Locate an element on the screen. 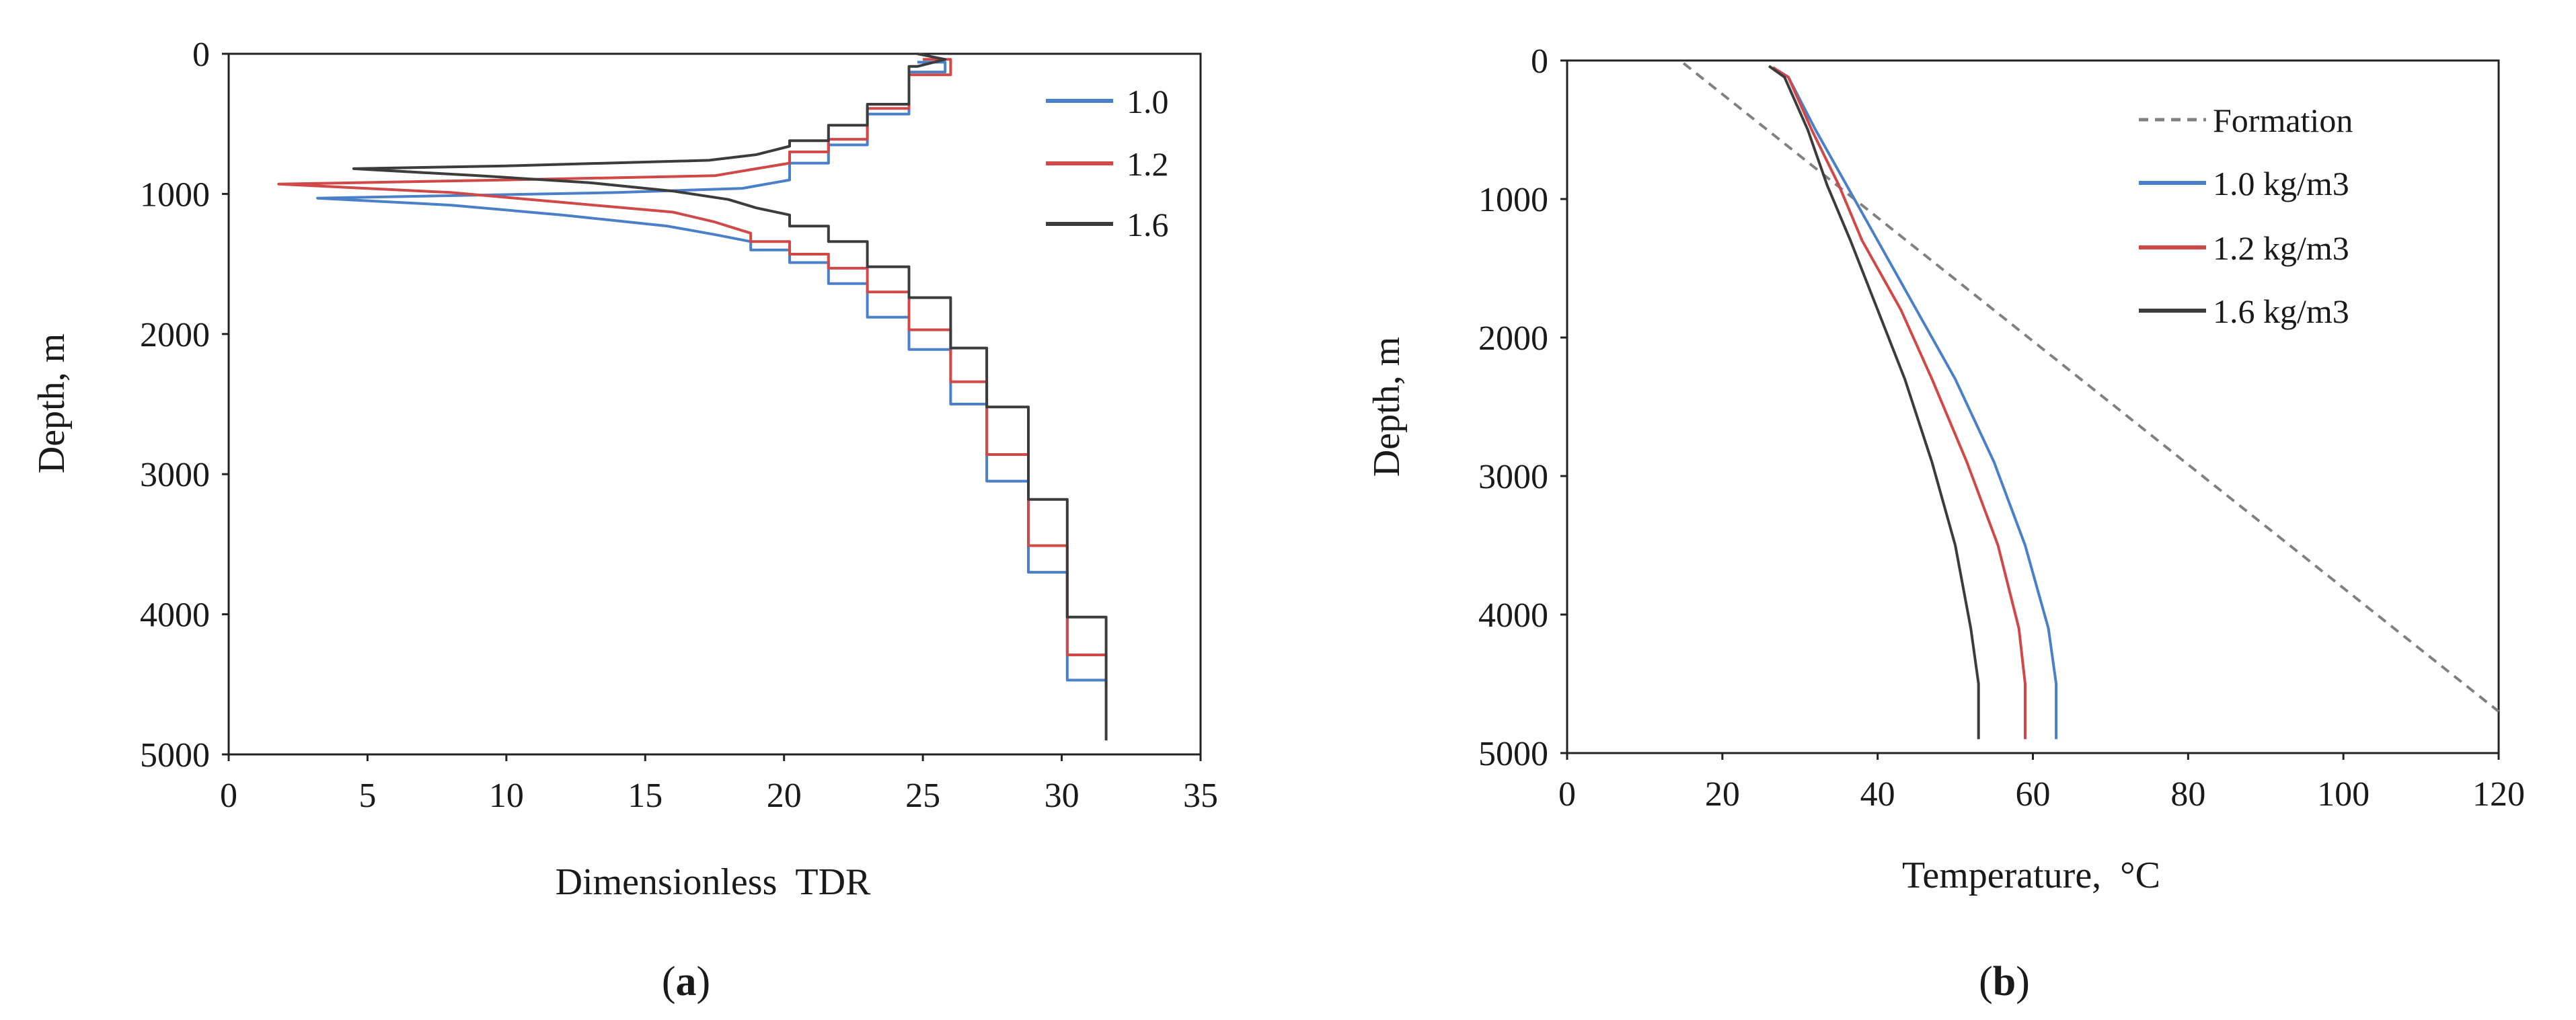 The height and width of the screenshot is (1020, 2576). panel-b-x-axis-title: Temperature, °C is located at coordinates (2031, 875).